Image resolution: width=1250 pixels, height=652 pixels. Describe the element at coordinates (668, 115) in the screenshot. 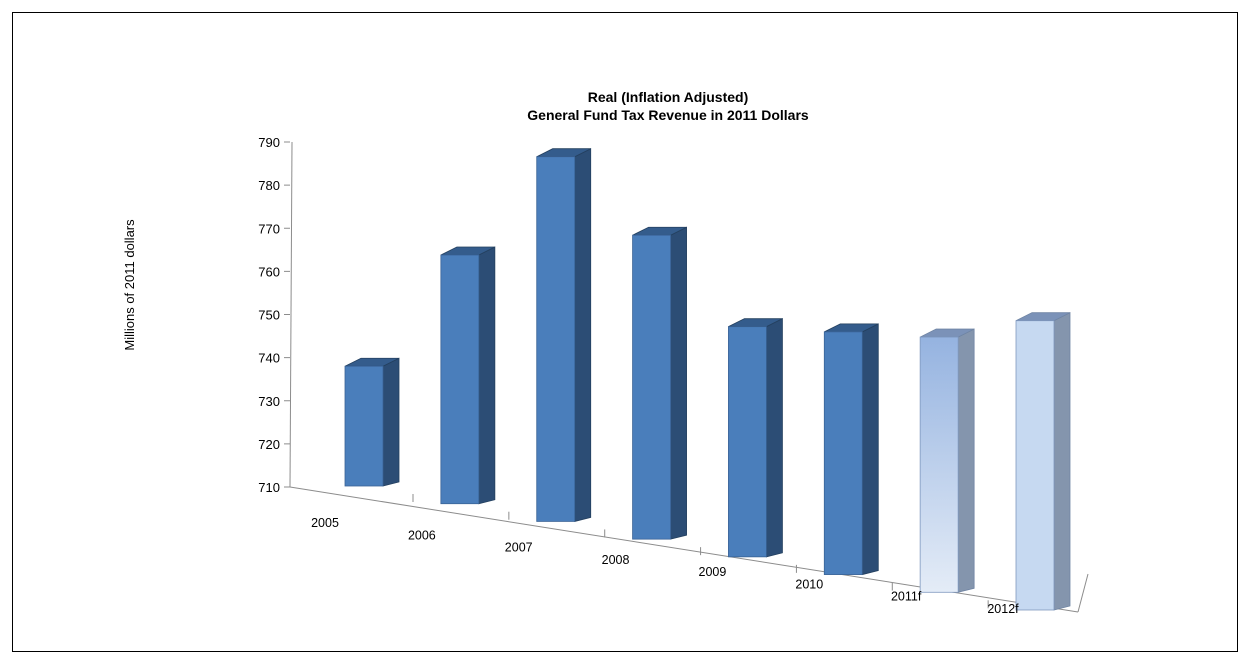

I see `chart-title-line-2: General Fund Tax Revenue in 2011 Dollars` at that location.